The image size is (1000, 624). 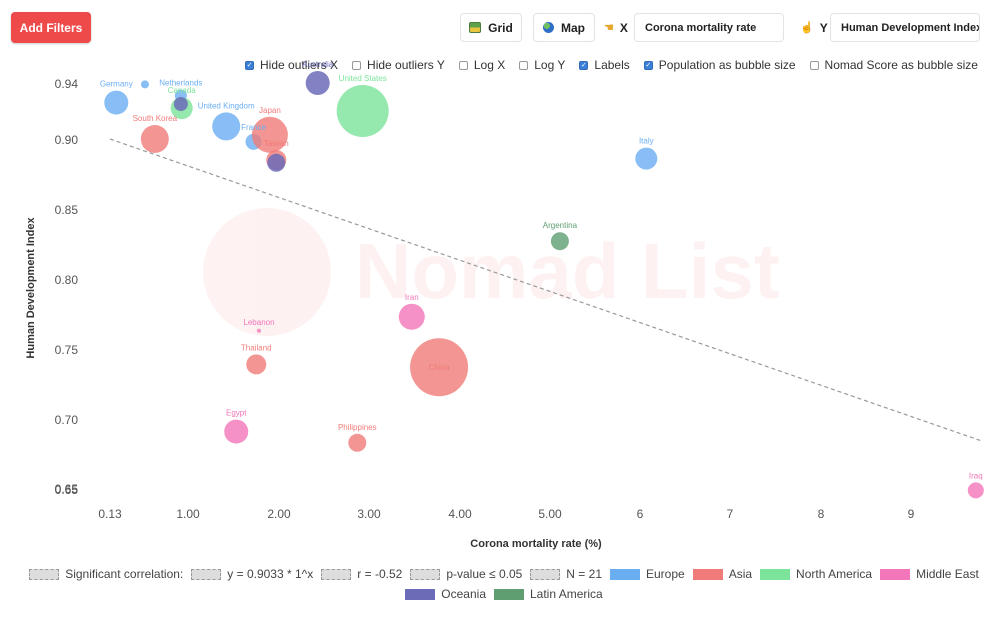 I want to click on data-point-united-states, so click(x=362, y=111).